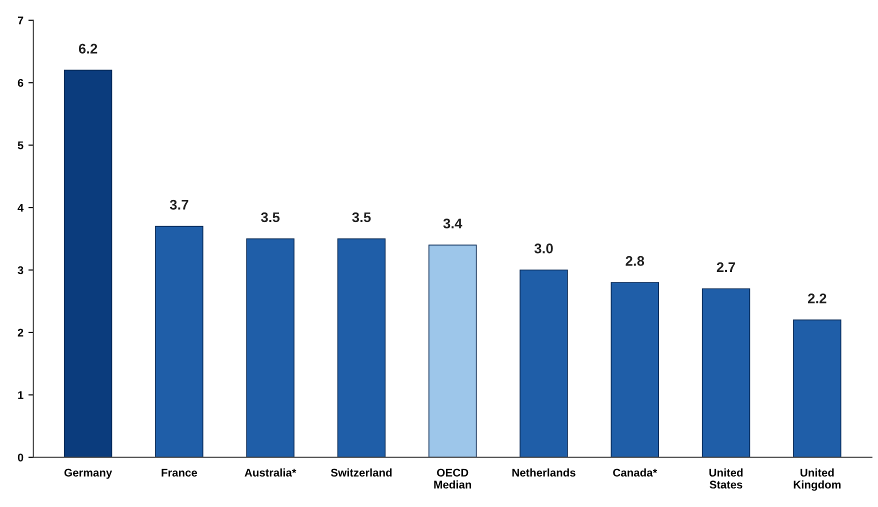 The width and height of the screenshot is (878, 507). Describe the element at coordinates (179, 205) in the screenshot. I see `data-label: 3.7` at that location.